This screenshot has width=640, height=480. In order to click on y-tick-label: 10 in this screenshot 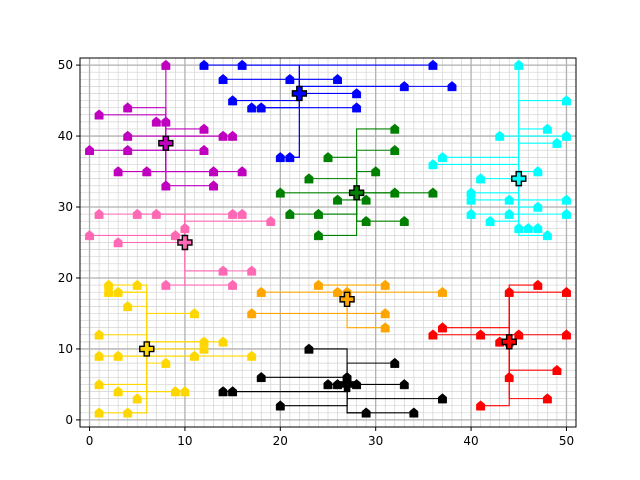, I will do `click(65, 349)`.